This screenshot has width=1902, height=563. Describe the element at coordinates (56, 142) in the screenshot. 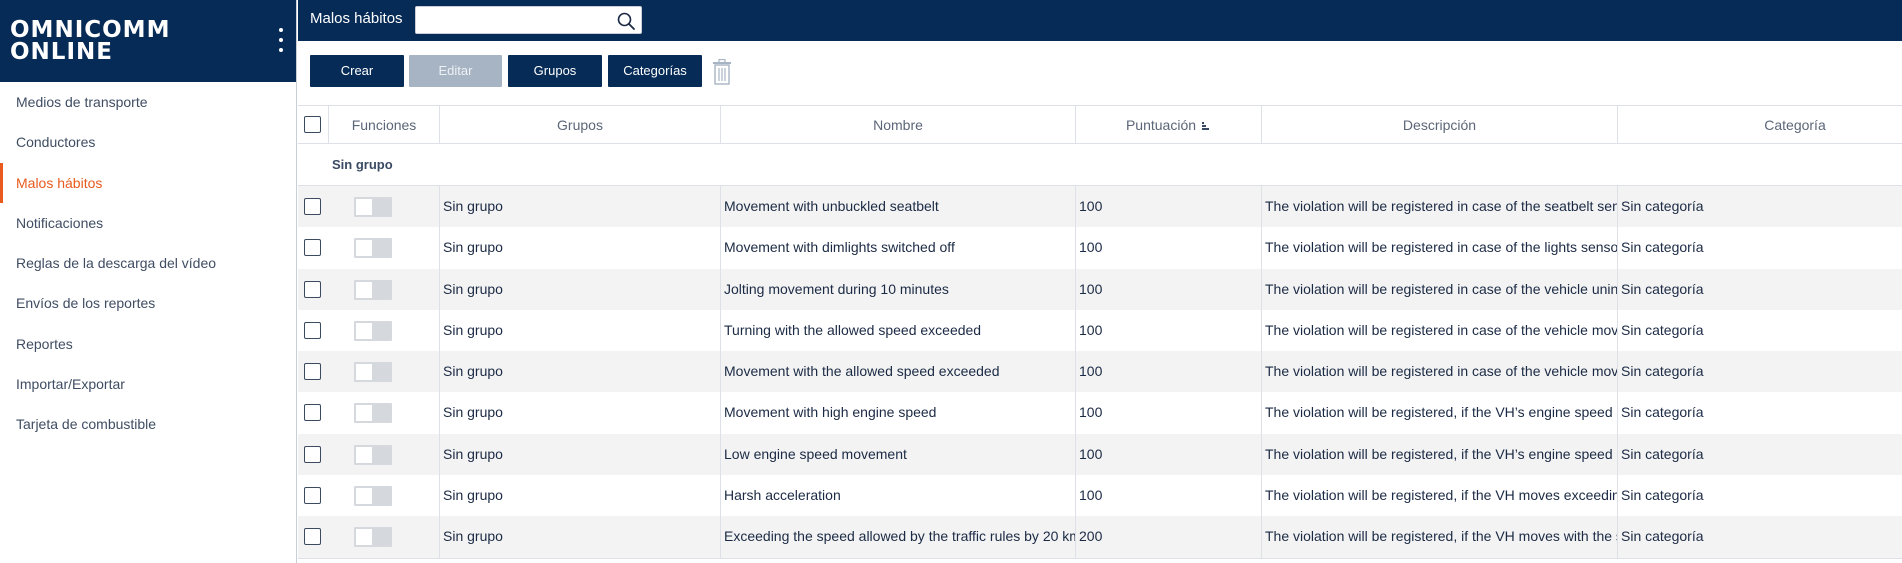

I see `sidebar-item: Conductores` at that location.